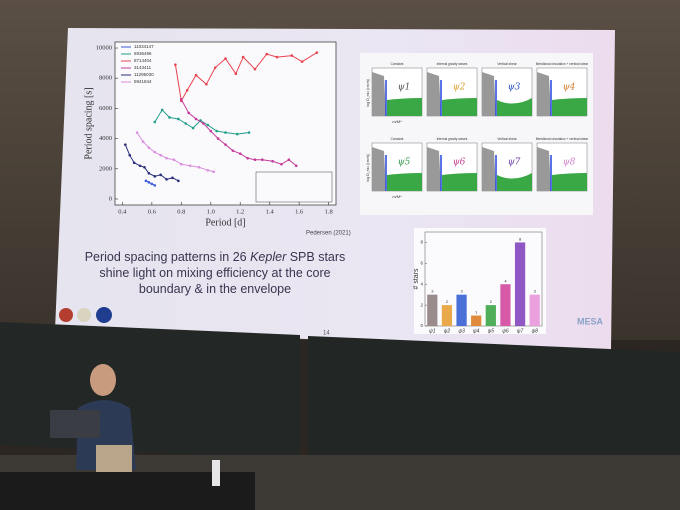  I want to click on x-tick-label: ψ6, so click(505, 331).